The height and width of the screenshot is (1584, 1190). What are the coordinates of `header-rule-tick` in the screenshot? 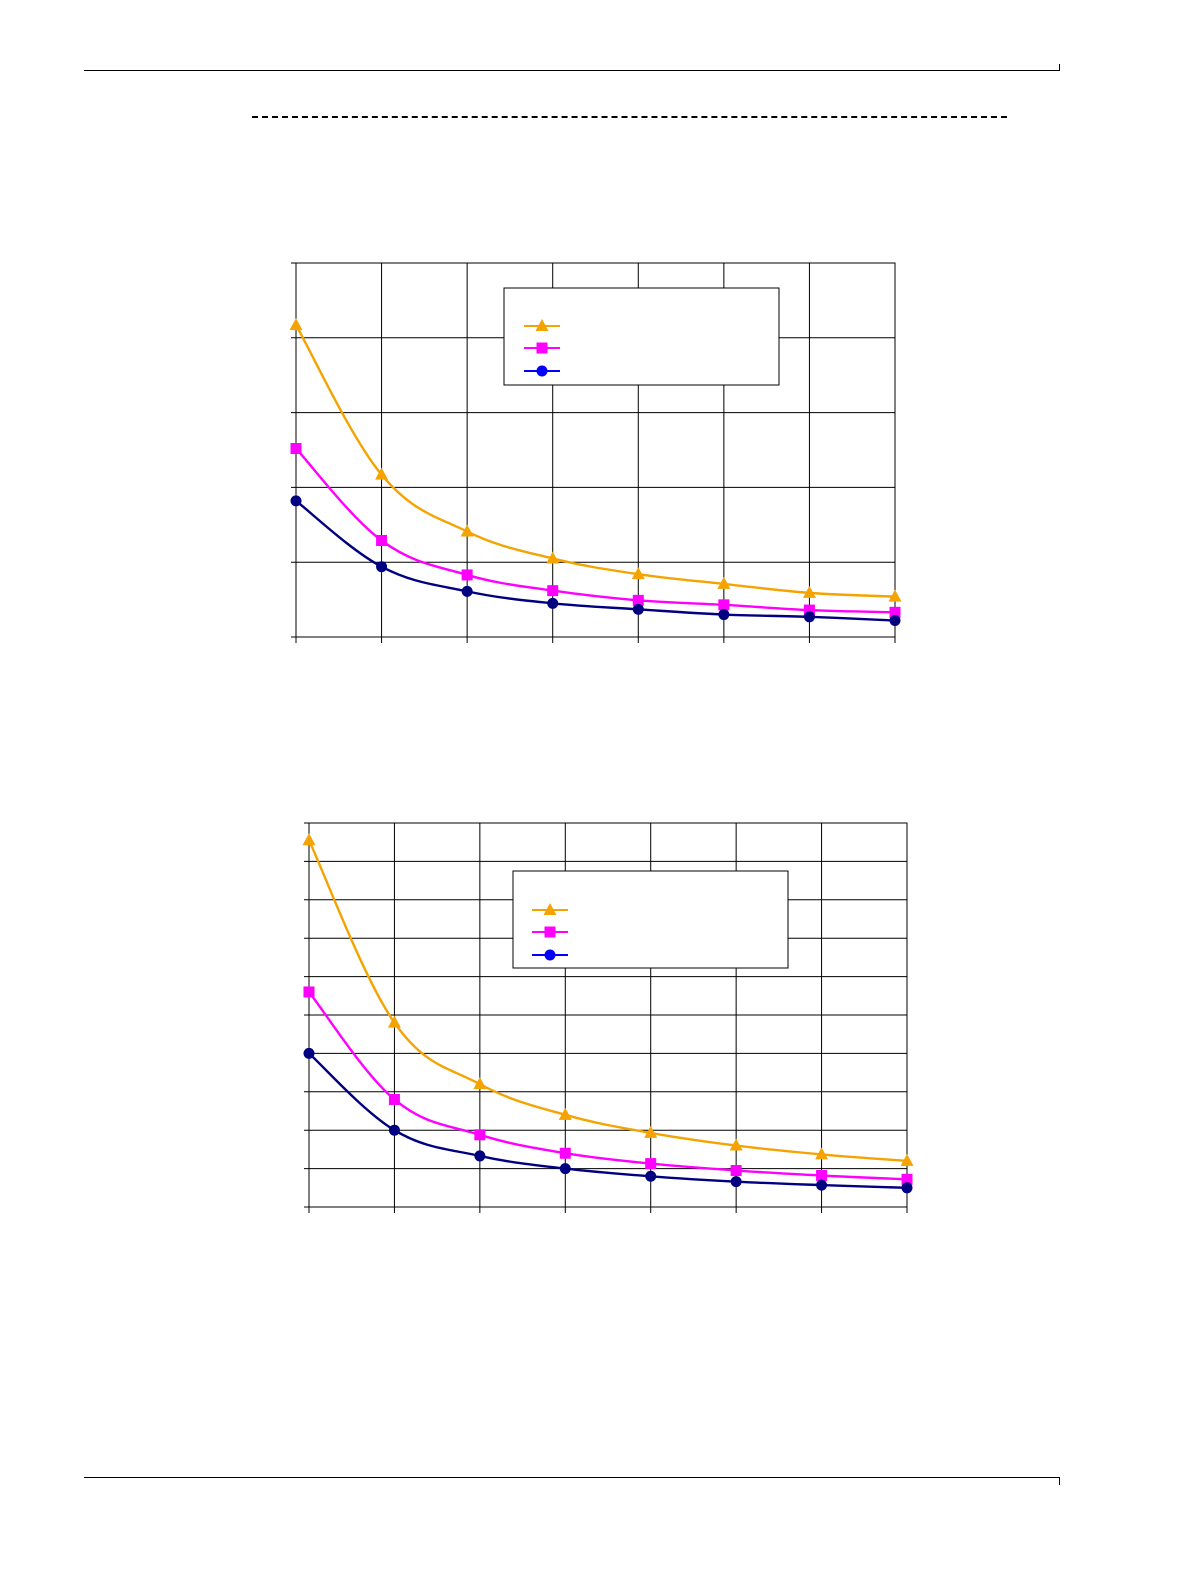 It's located at (1059, 67).